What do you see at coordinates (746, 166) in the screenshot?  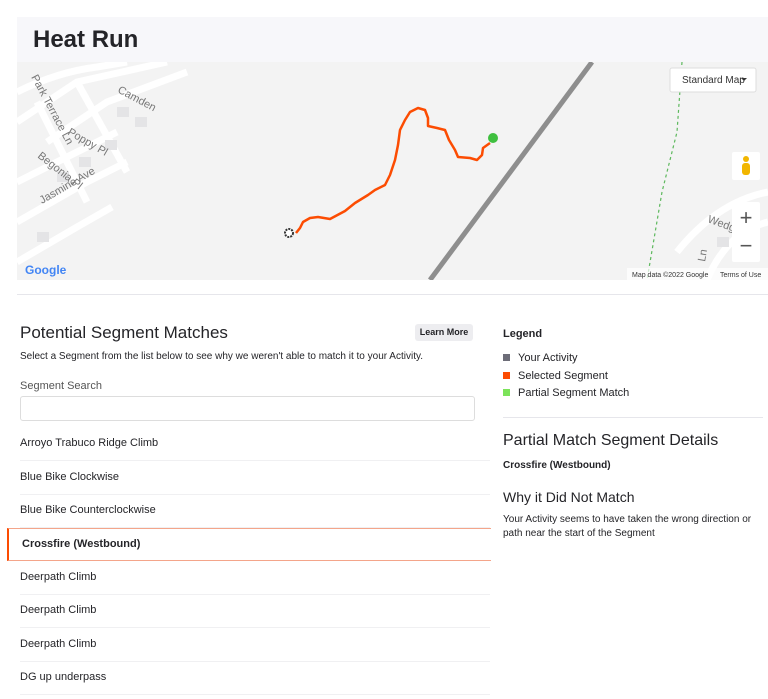 I see `pegman` at bounding box center [746, 166].